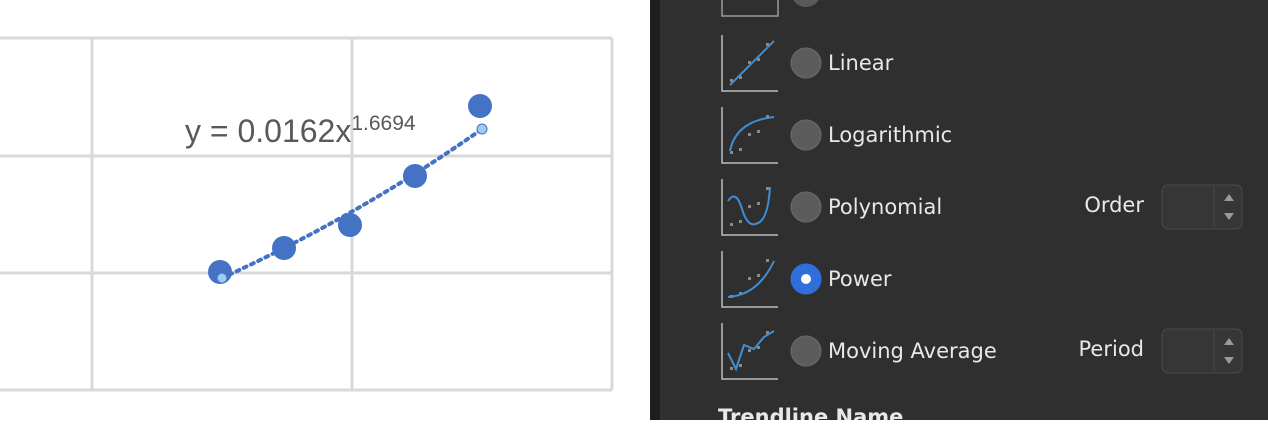 The image size is (1268, 424). I want to click on option-label: Linear, so click(861, 63).